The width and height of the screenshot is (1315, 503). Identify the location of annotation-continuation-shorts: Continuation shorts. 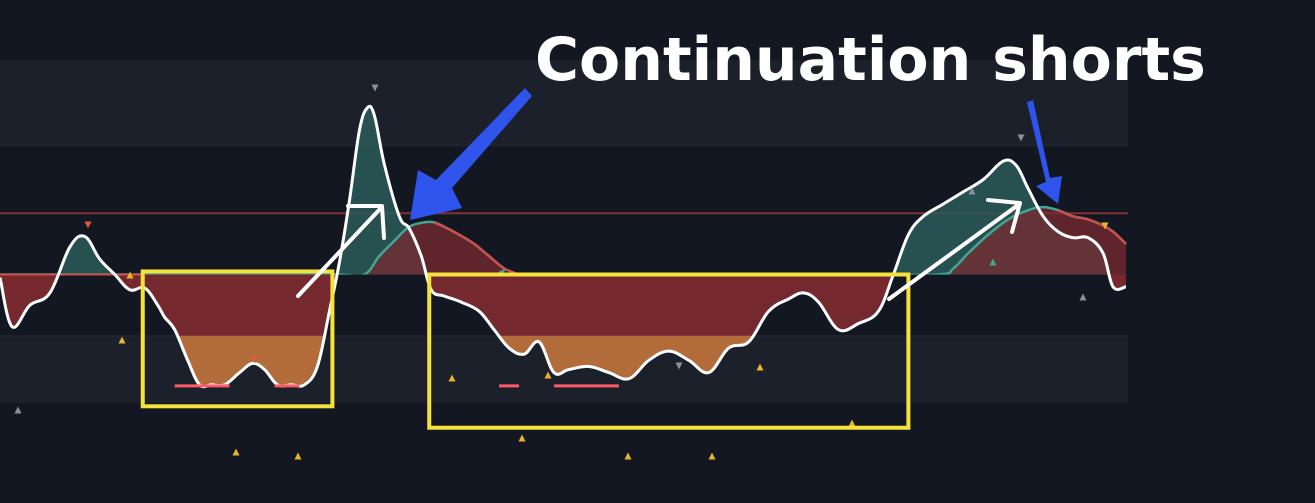
(870, 60).